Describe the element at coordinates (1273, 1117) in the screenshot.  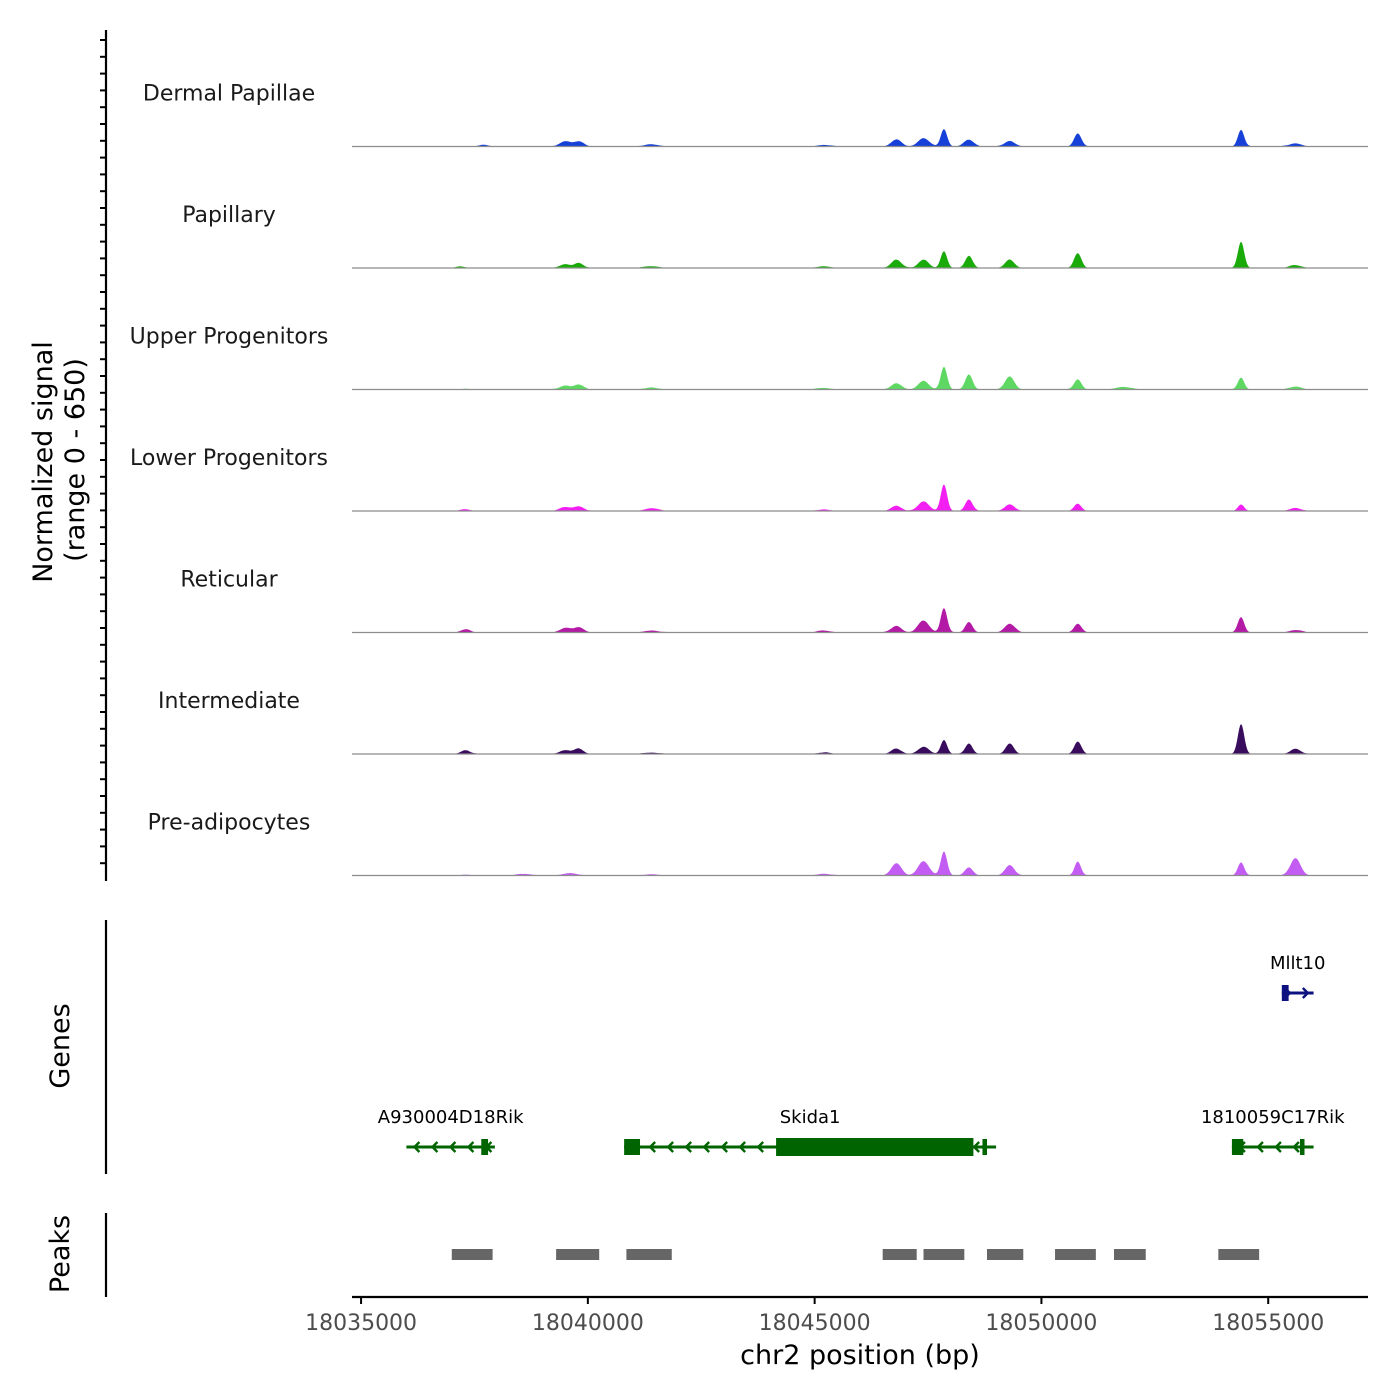
I see `gene-label: 1810059C17Rik` at that location.